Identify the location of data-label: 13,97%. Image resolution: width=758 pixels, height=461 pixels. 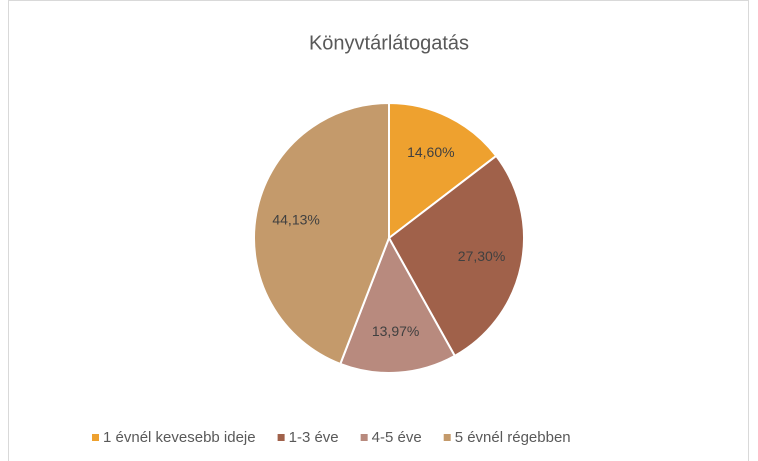
(395, 331).